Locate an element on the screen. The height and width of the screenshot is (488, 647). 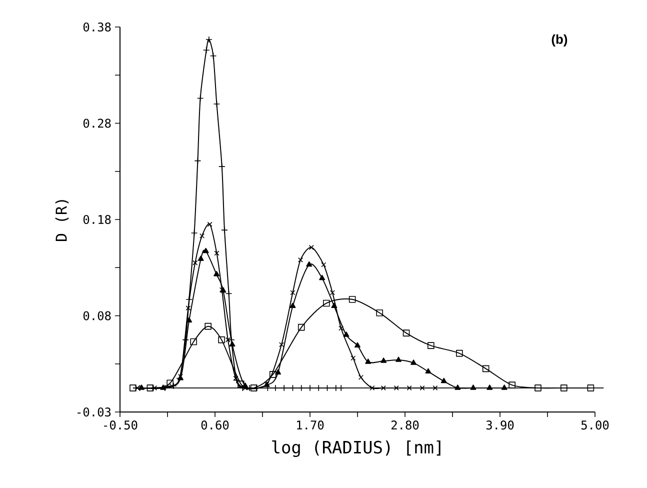
y-axis-title: D (R) is located at coordinates (62, 220).